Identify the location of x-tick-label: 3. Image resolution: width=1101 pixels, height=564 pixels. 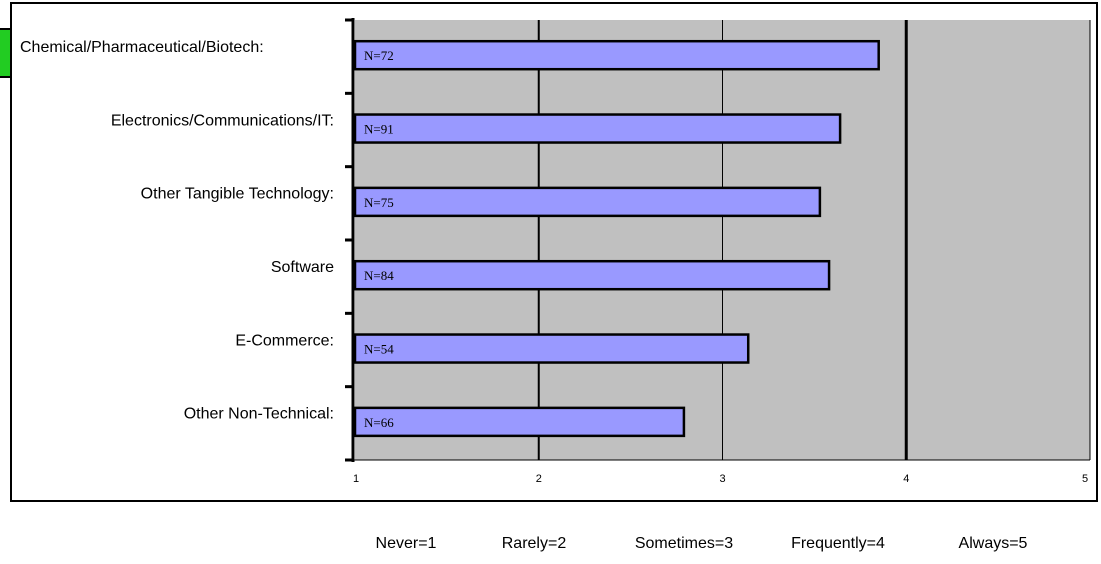
(722, 479).